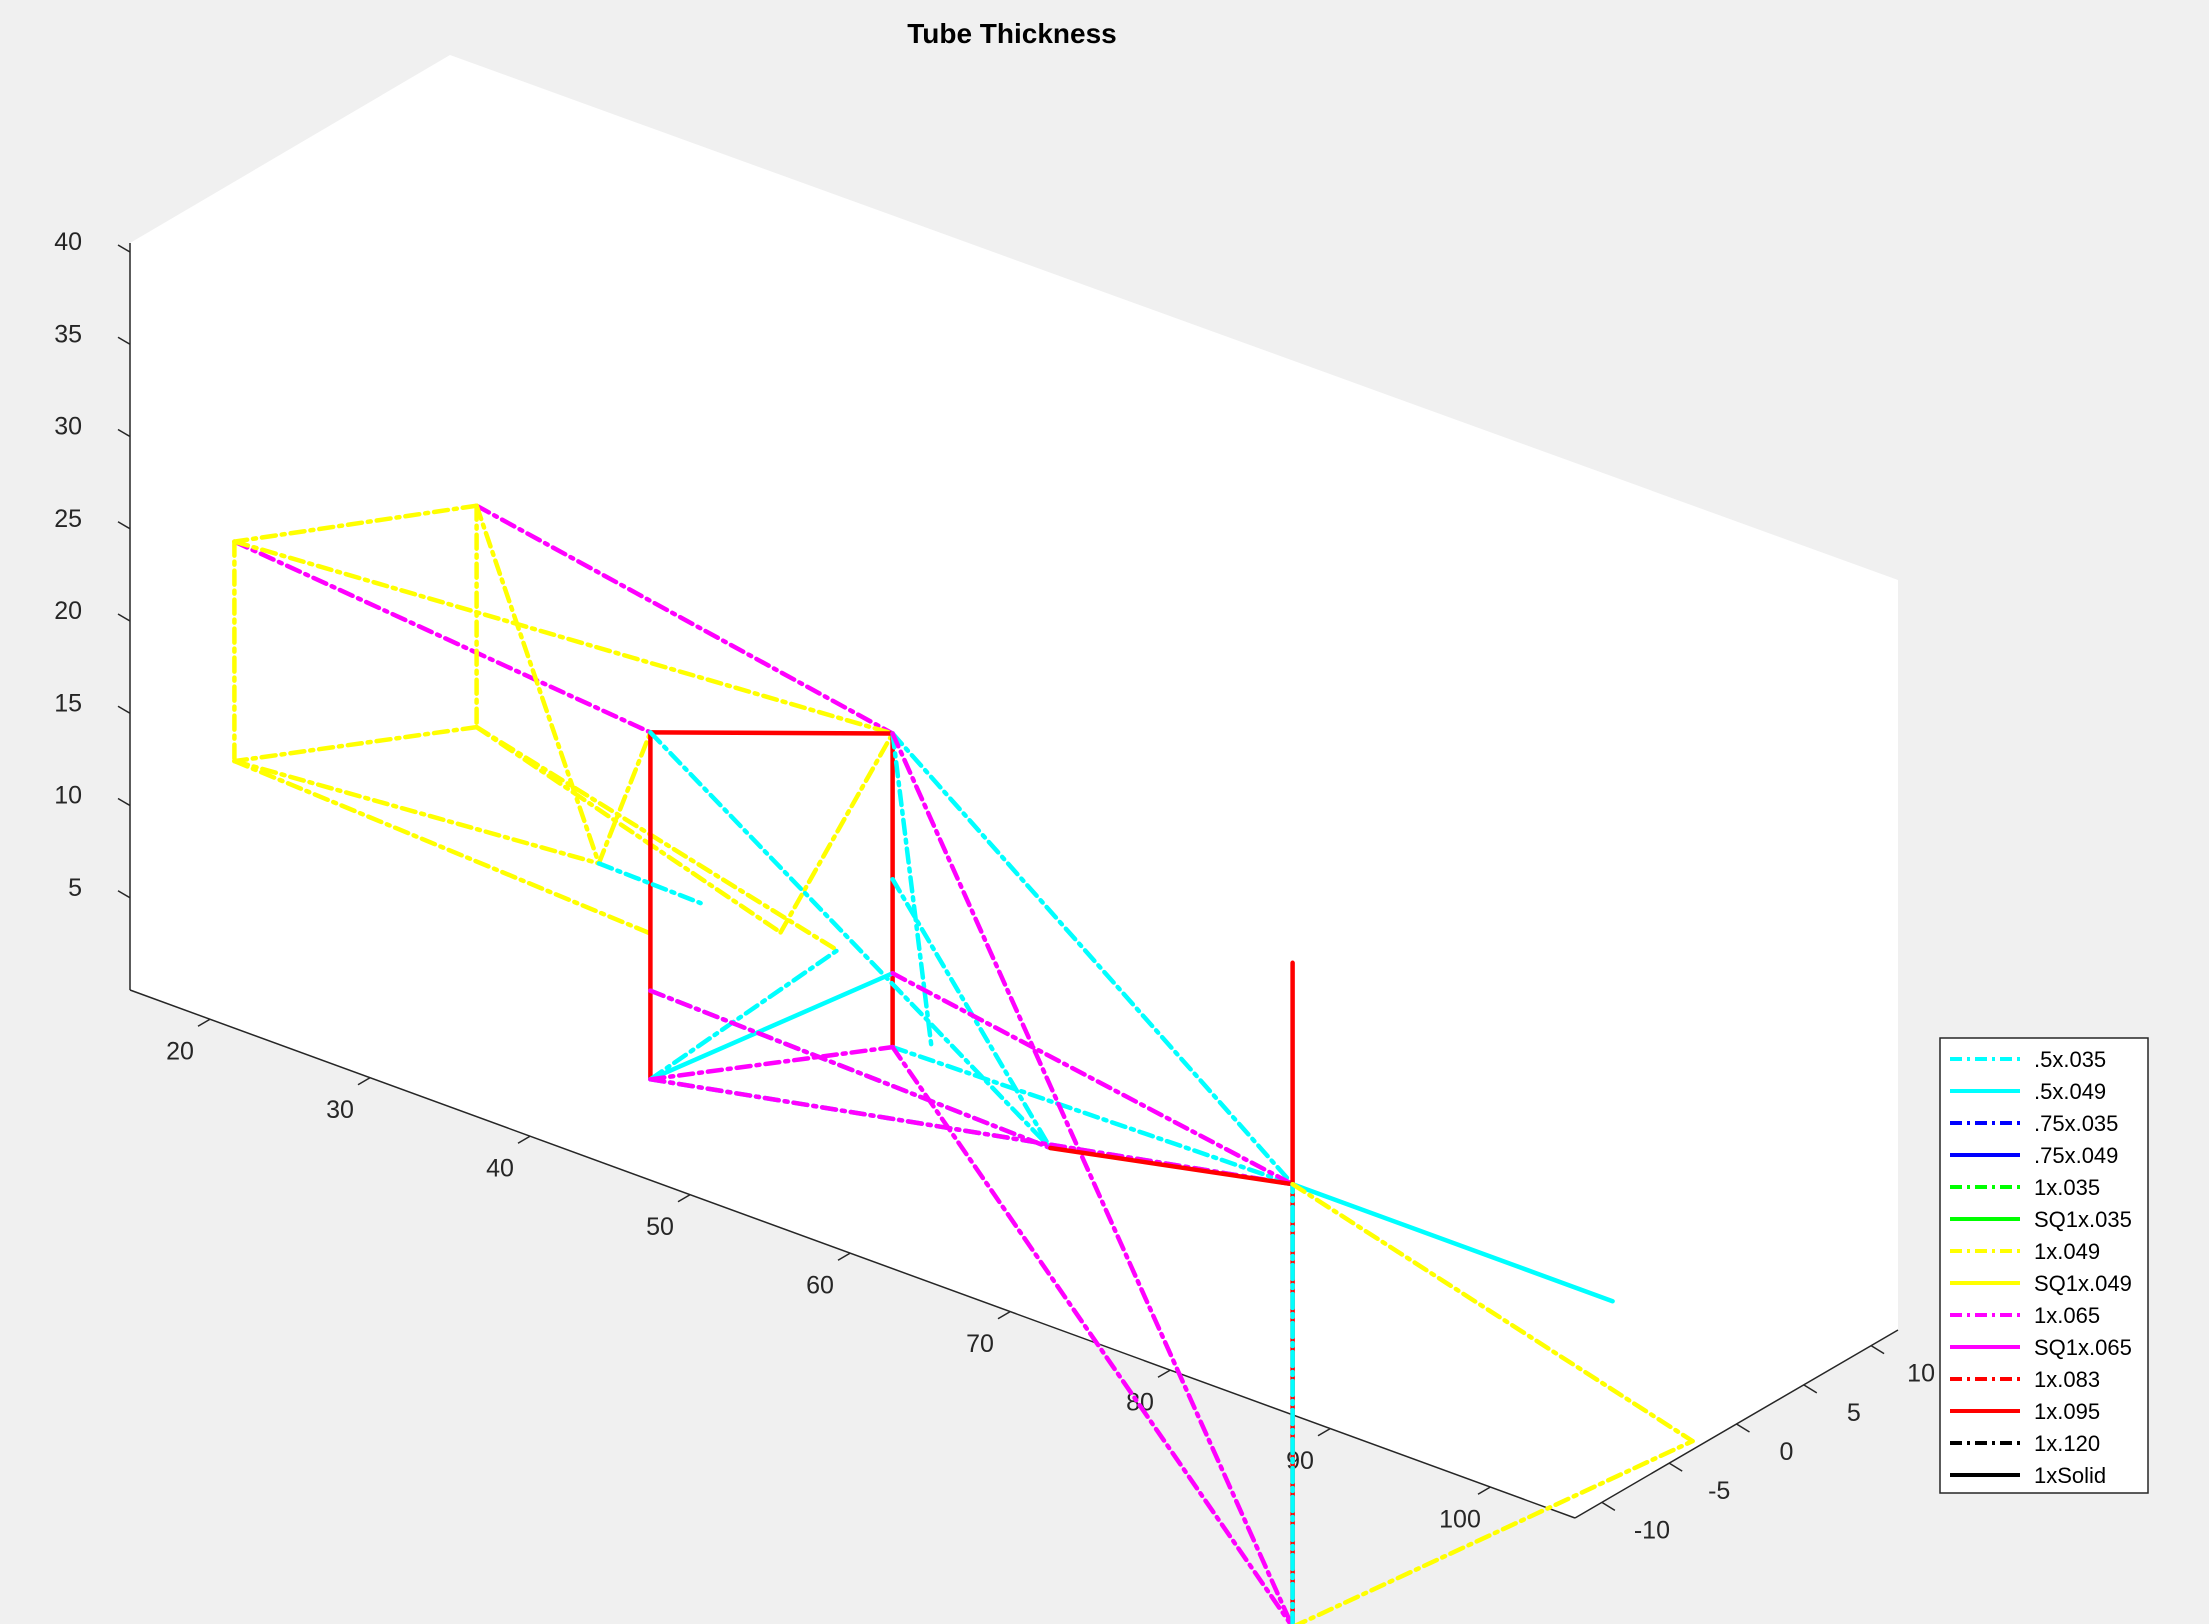  Describe the element at coordinates (1012, 33) in the screenshot. I see `chart-title: Tube Thickness` at that location.